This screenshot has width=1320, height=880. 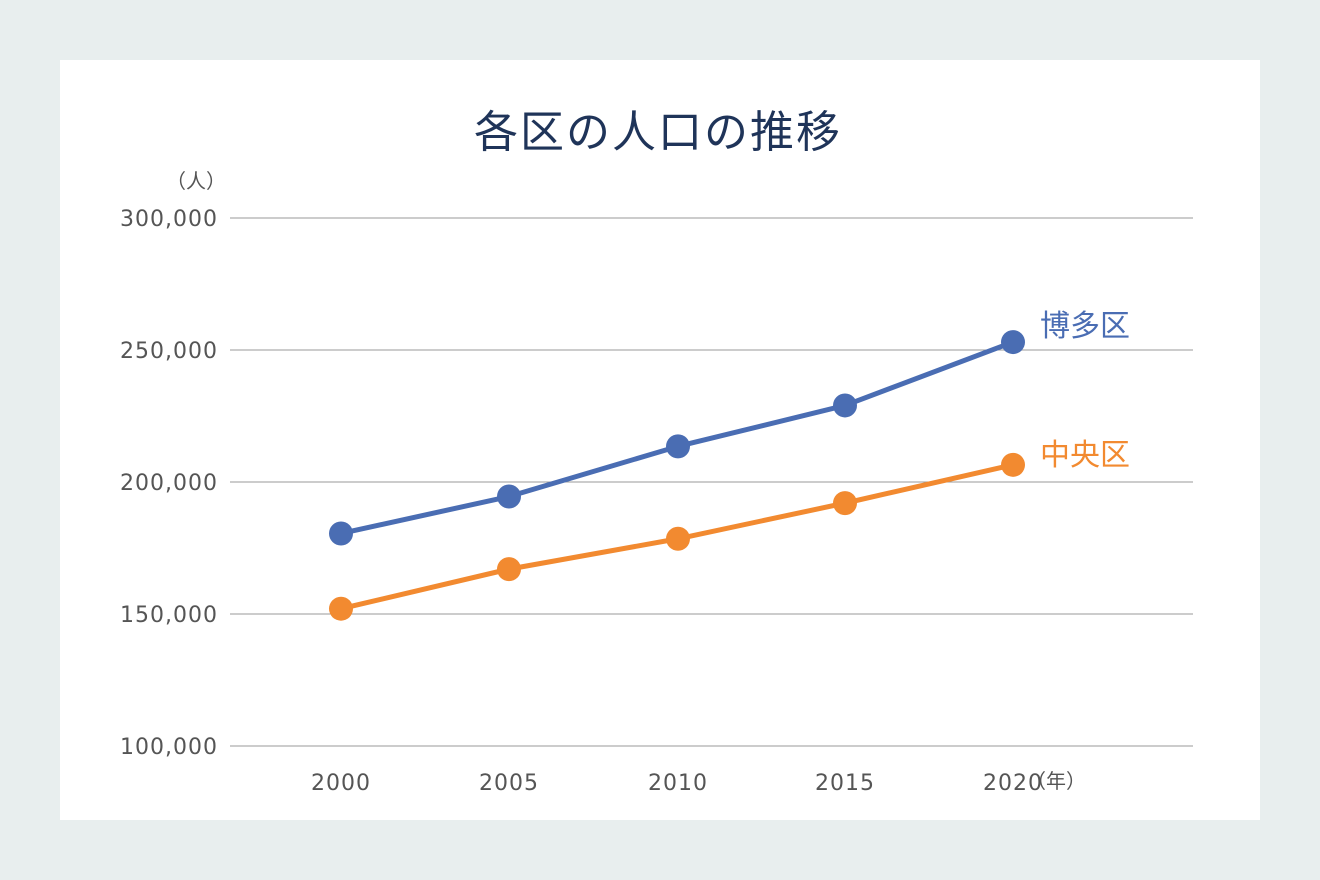 I want to click on y-tick-label: 200,000, so click(x=169, y=483).